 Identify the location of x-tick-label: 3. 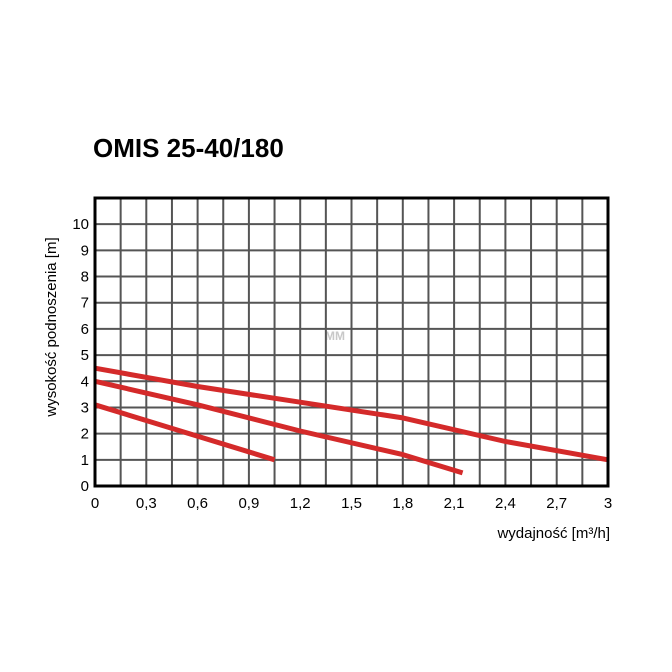
(608, 503).